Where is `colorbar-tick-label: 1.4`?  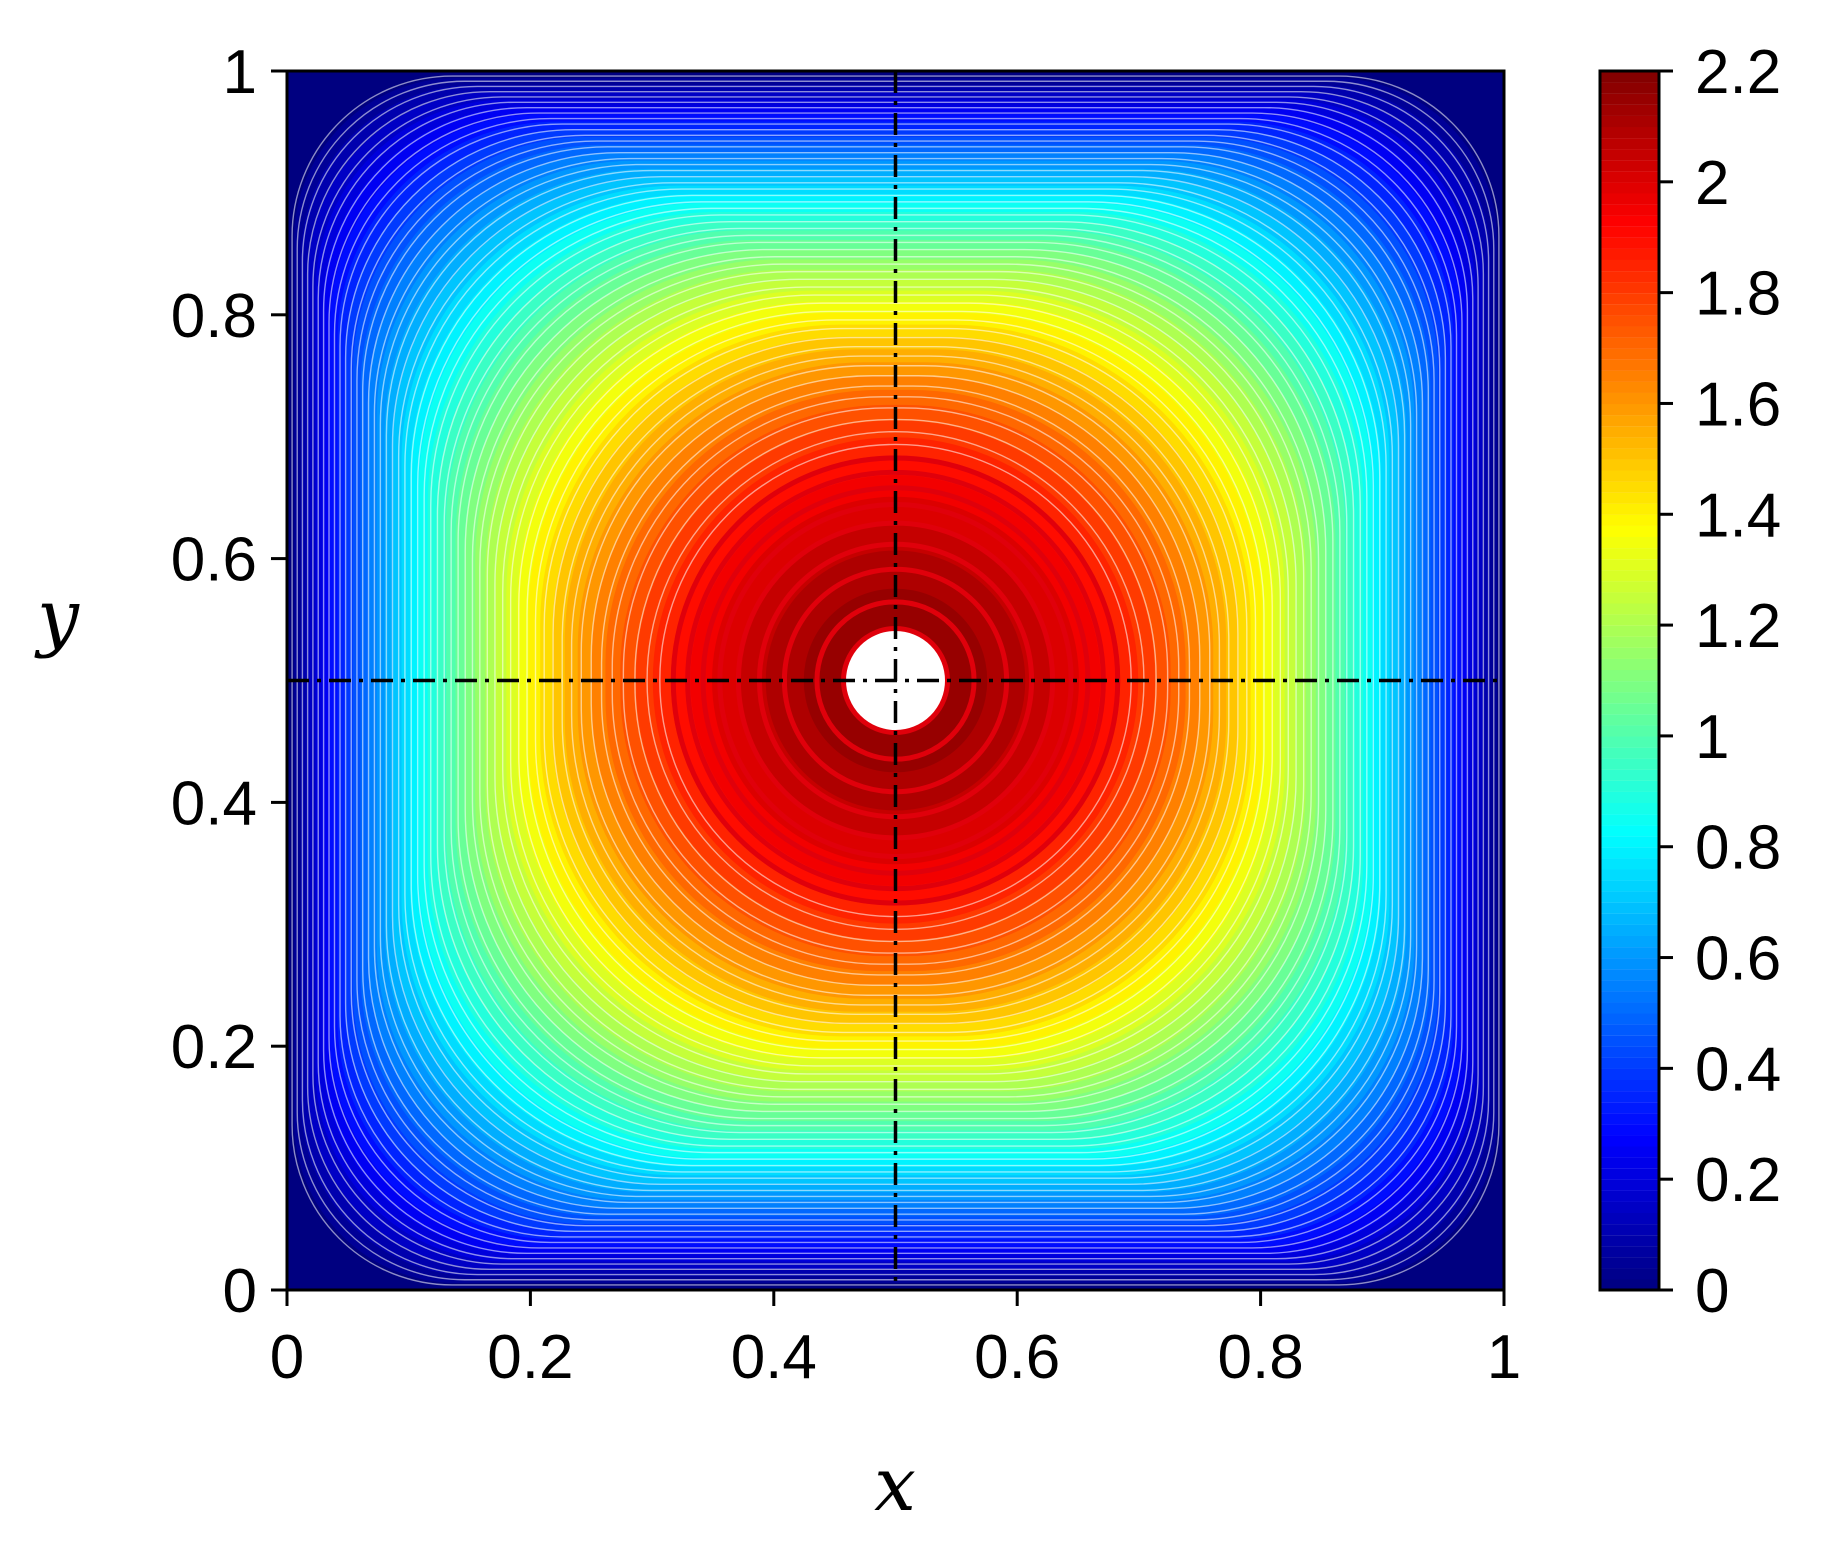
colorbar-tick-label: 1.4 is located at coordinates (1738, 515).